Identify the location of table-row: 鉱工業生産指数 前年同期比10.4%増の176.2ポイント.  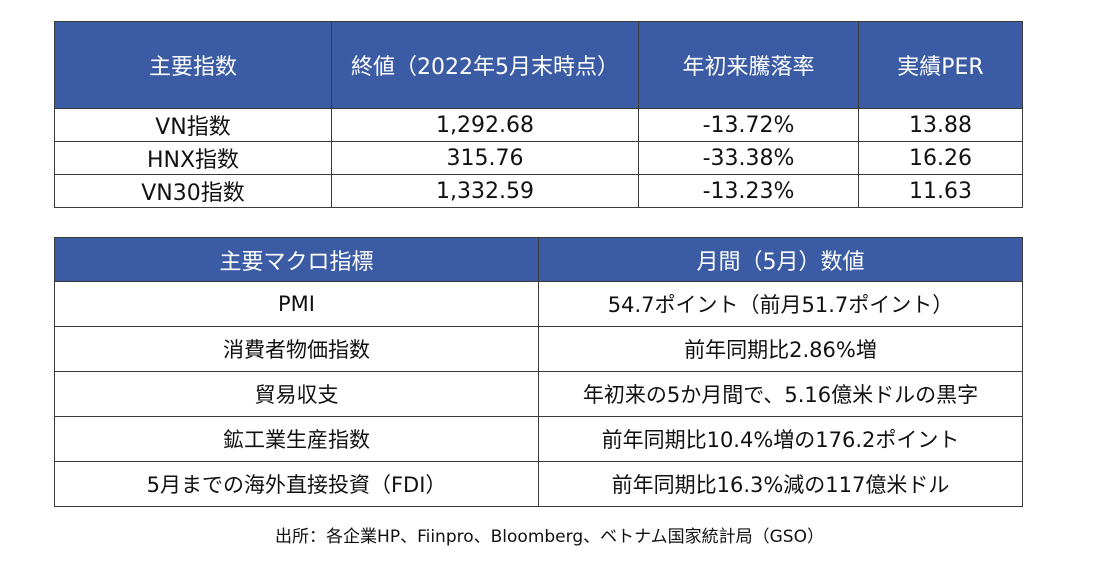
(538, 439).